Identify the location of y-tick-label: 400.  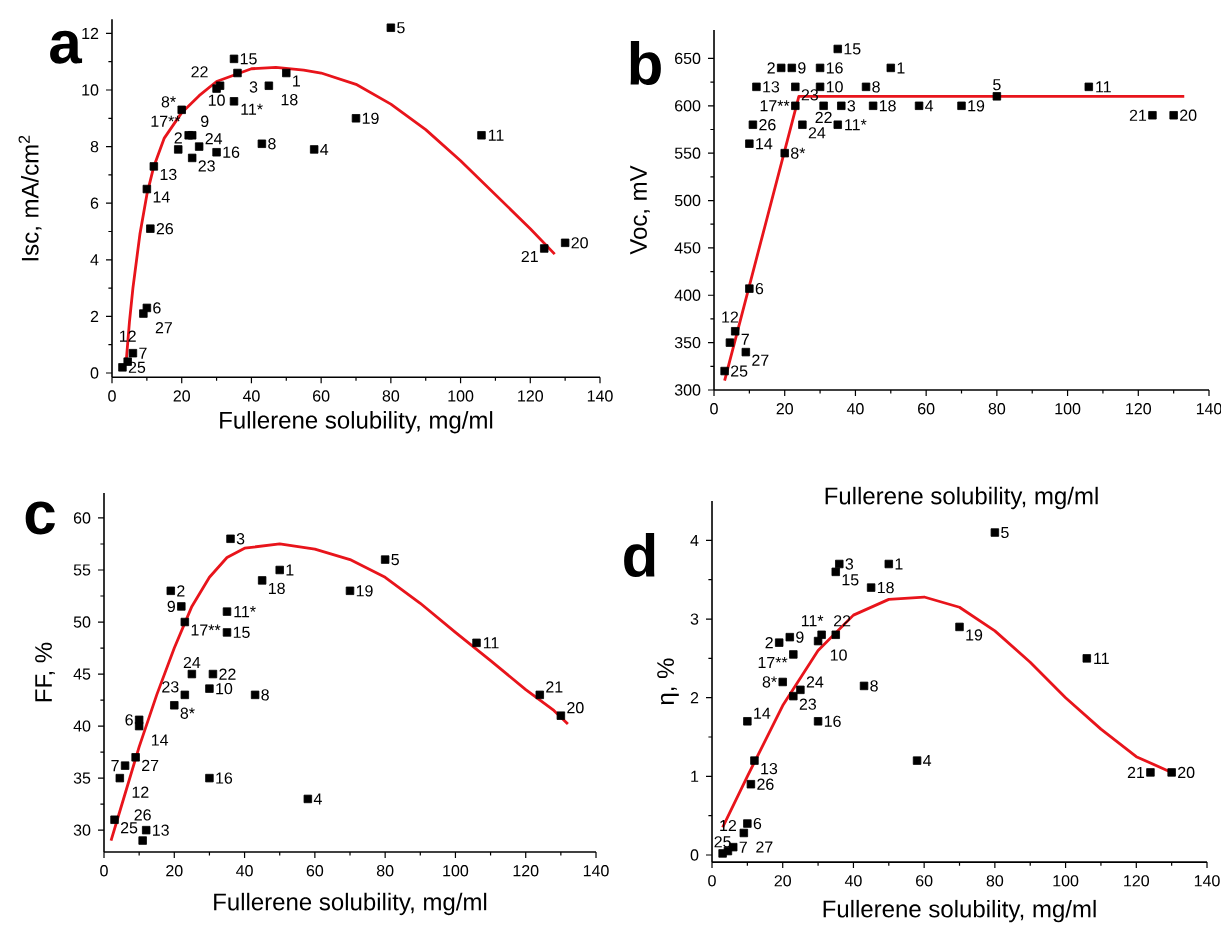
(687, 295).